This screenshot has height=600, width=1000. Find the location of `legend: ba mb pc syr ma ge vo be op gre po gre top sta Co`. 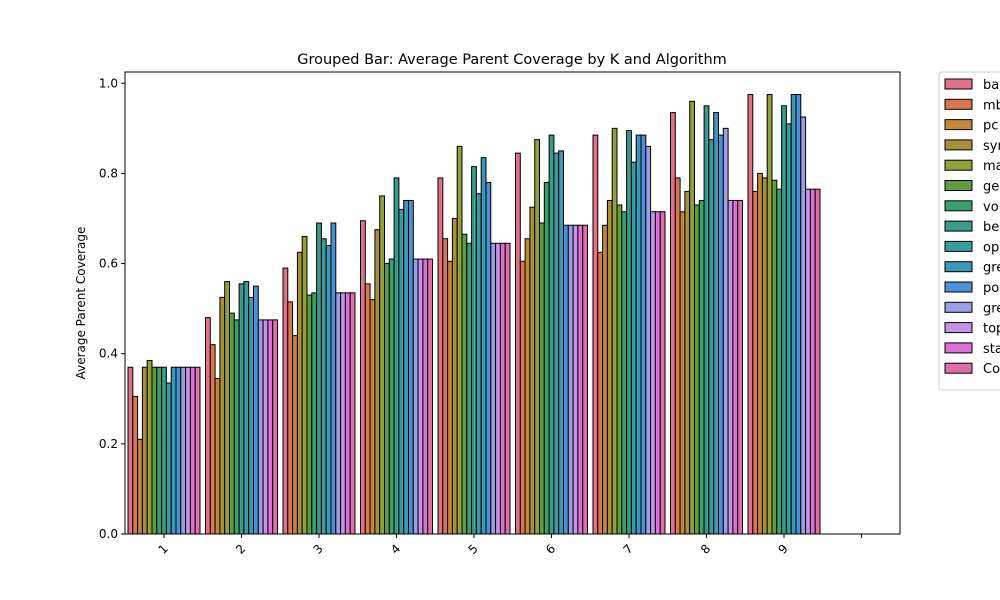

legend: ba mb pc syr ma ge vo be op gre po gre top sta Co is located at coordinates (969, 231).